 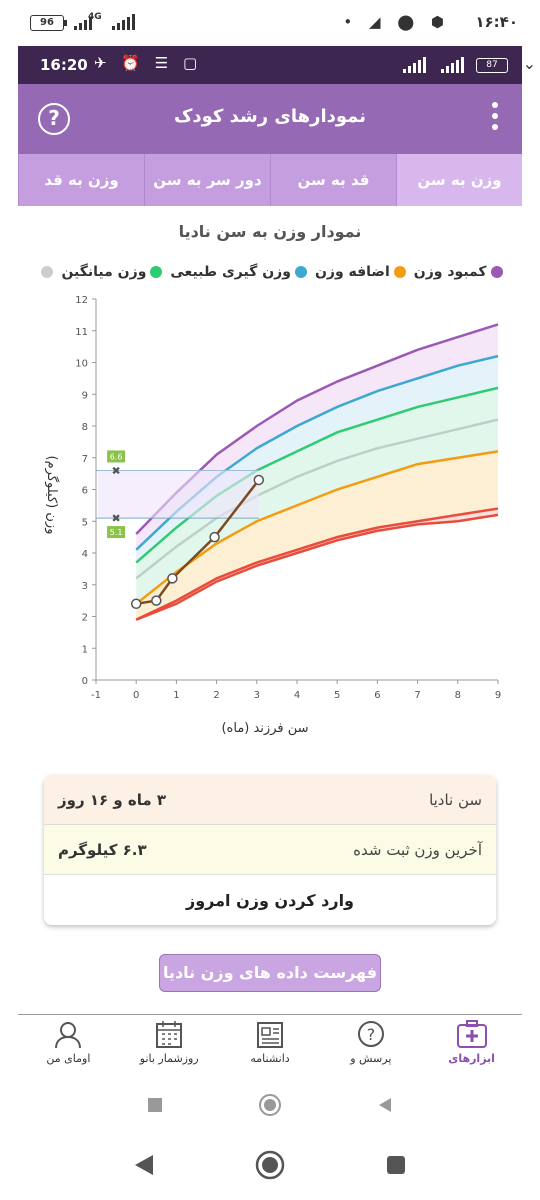 I want to click on x-tick-label: 8, so click(x=458, y=695).